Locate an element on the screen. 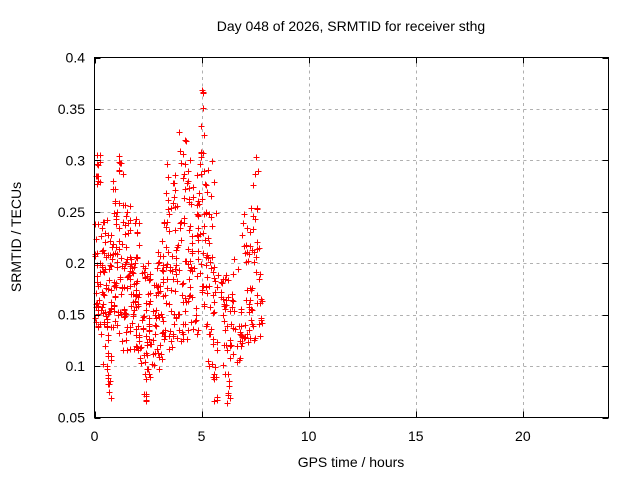  y-tick-label: 0.15 is located at coordinates (71, 315).